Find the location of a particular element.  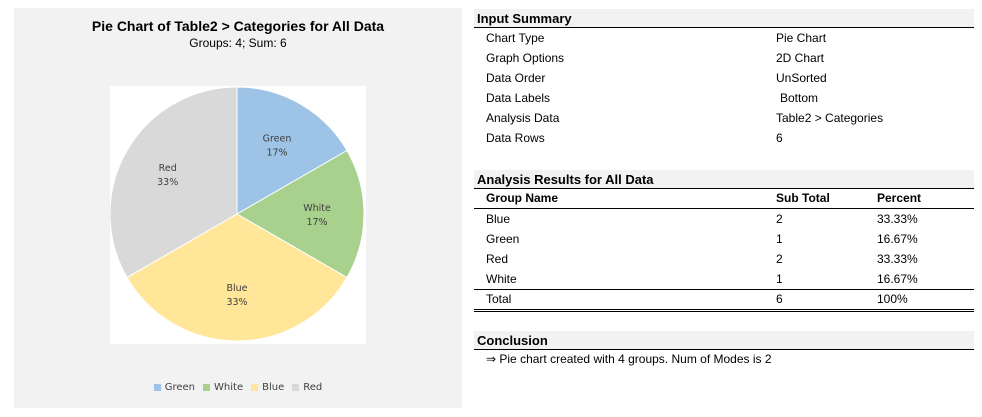

summary-value: 2D Chart is located at coordinates (800, 58).